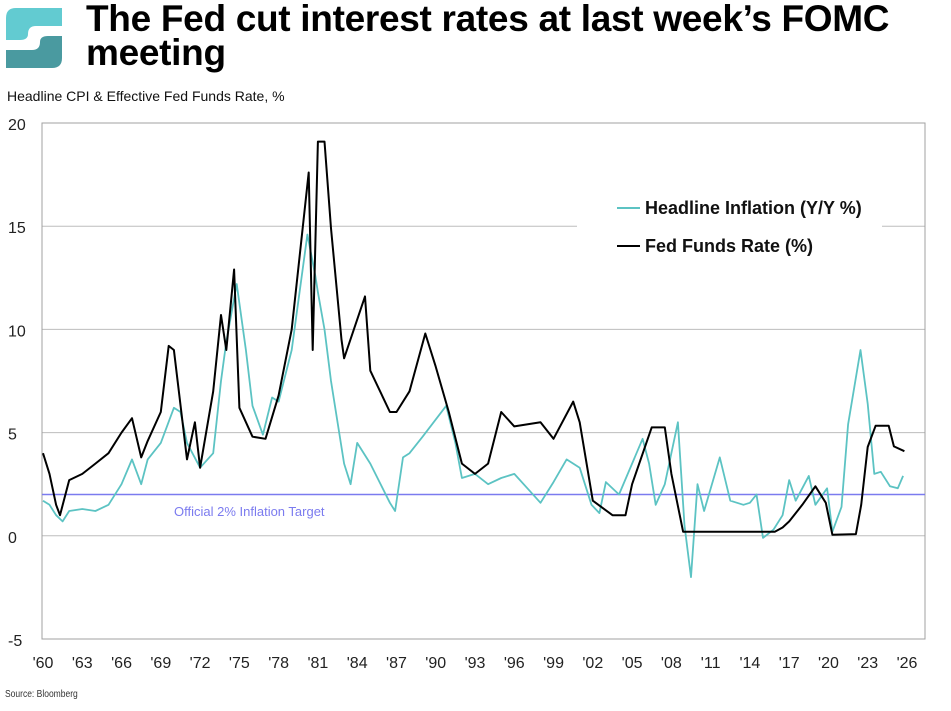  I want to click on x-tick-label: '75, so click(239, 663).